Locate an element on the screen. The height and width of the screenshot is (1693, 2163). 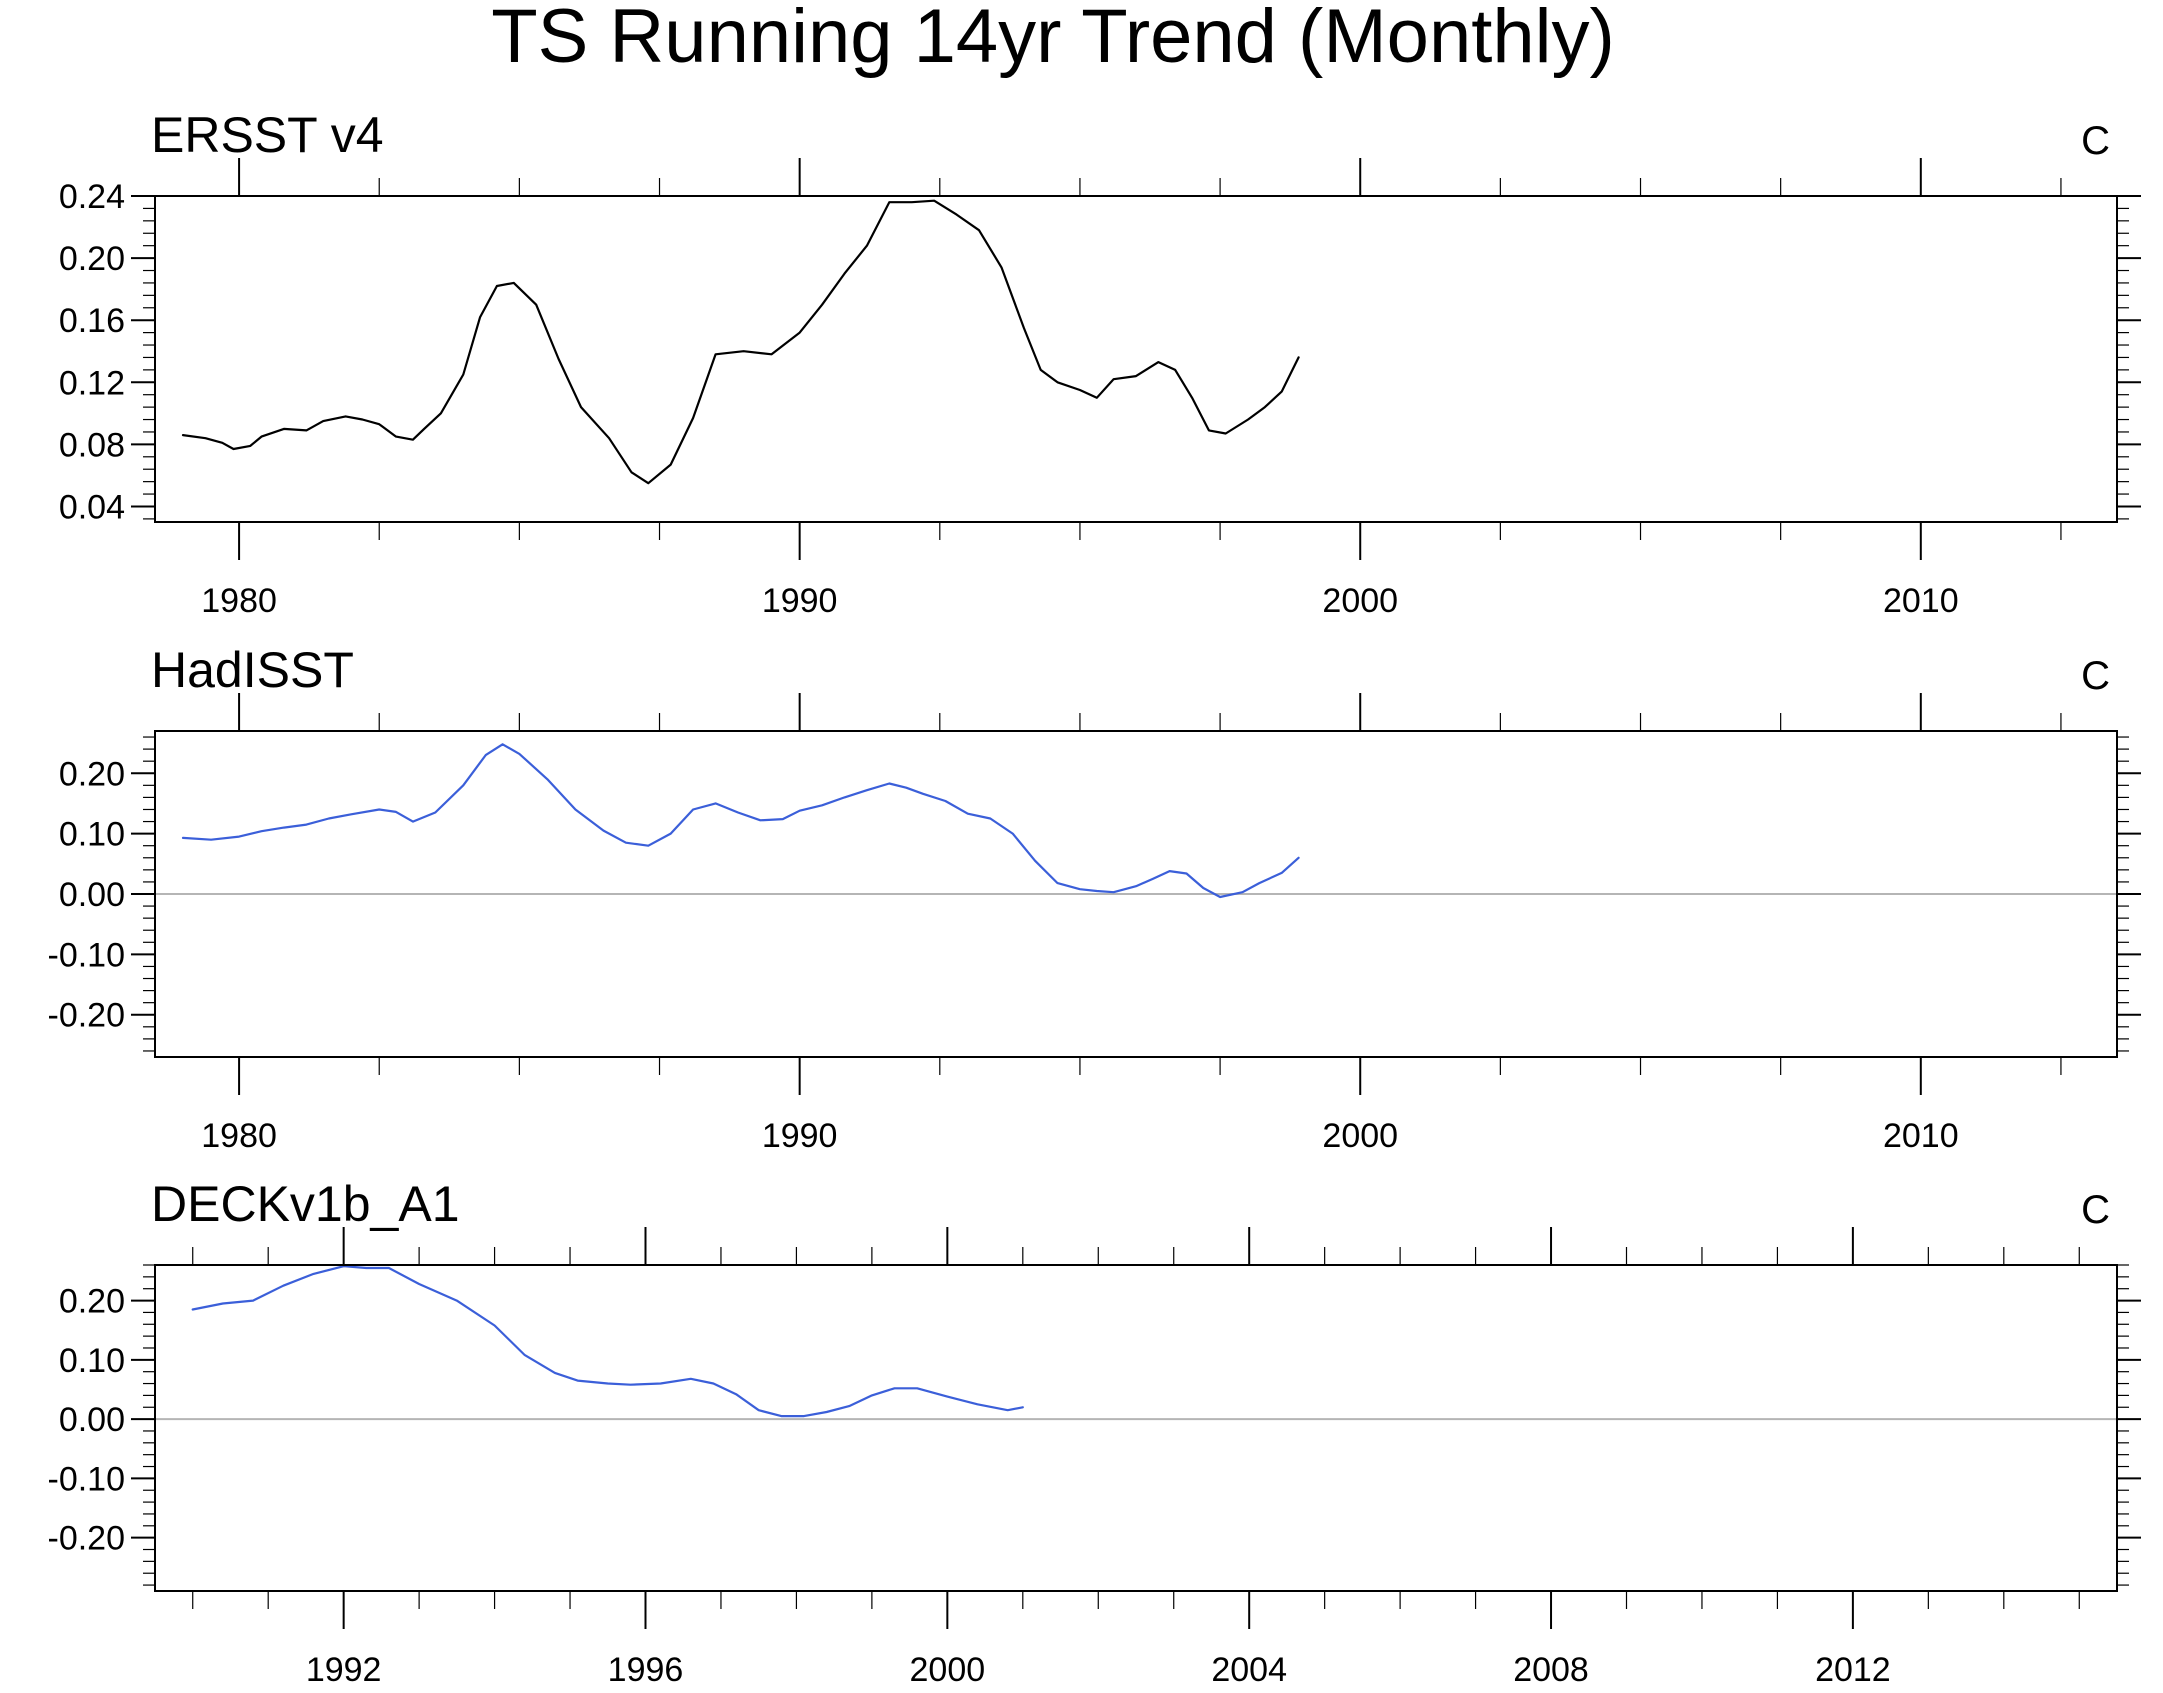
main-title: TS Running 14yr Trend (Monthly) is located at coordinates (1053, 39).